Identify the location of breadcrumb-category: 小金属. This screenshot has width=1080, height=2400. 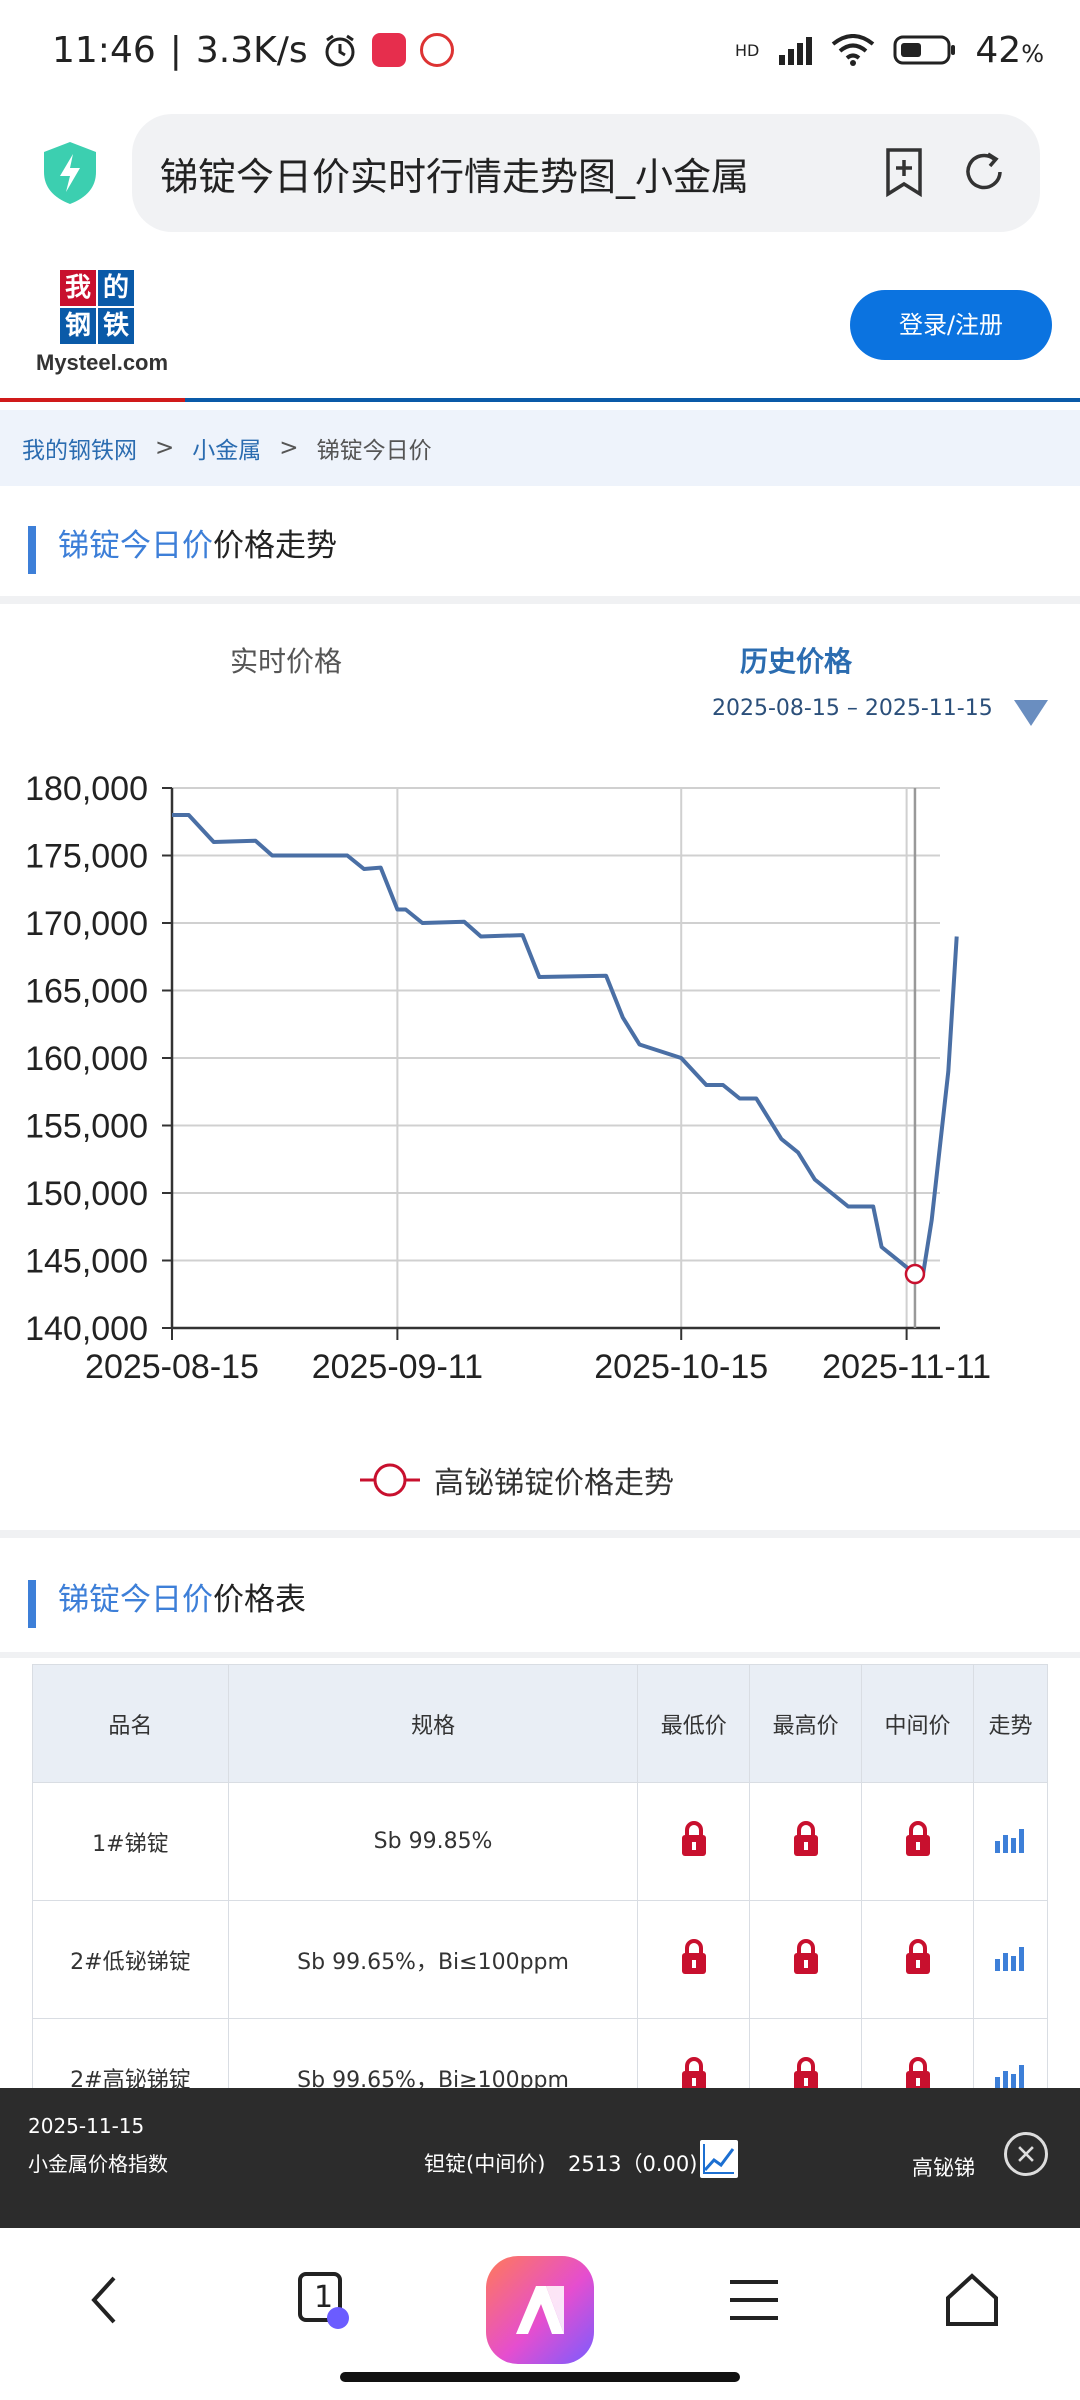
(227, 451).